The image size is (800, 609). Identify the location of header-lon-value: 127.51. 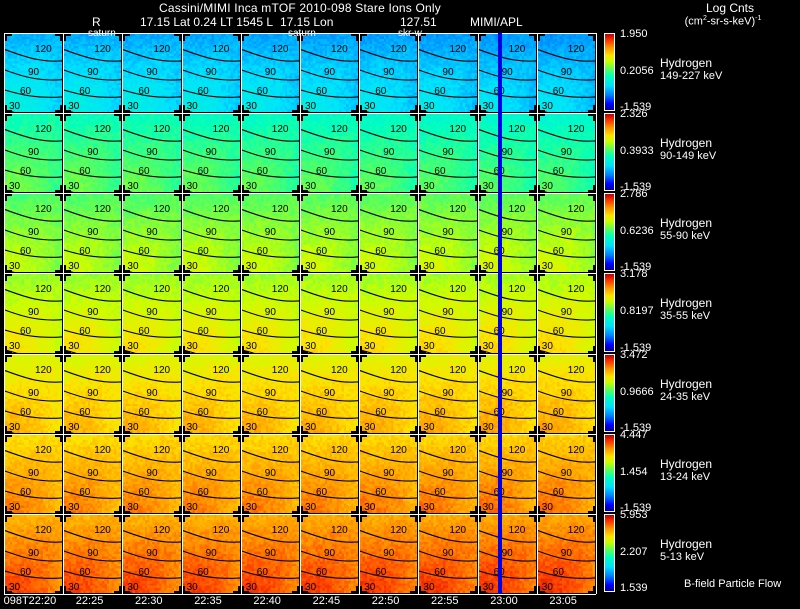
(418, 22).